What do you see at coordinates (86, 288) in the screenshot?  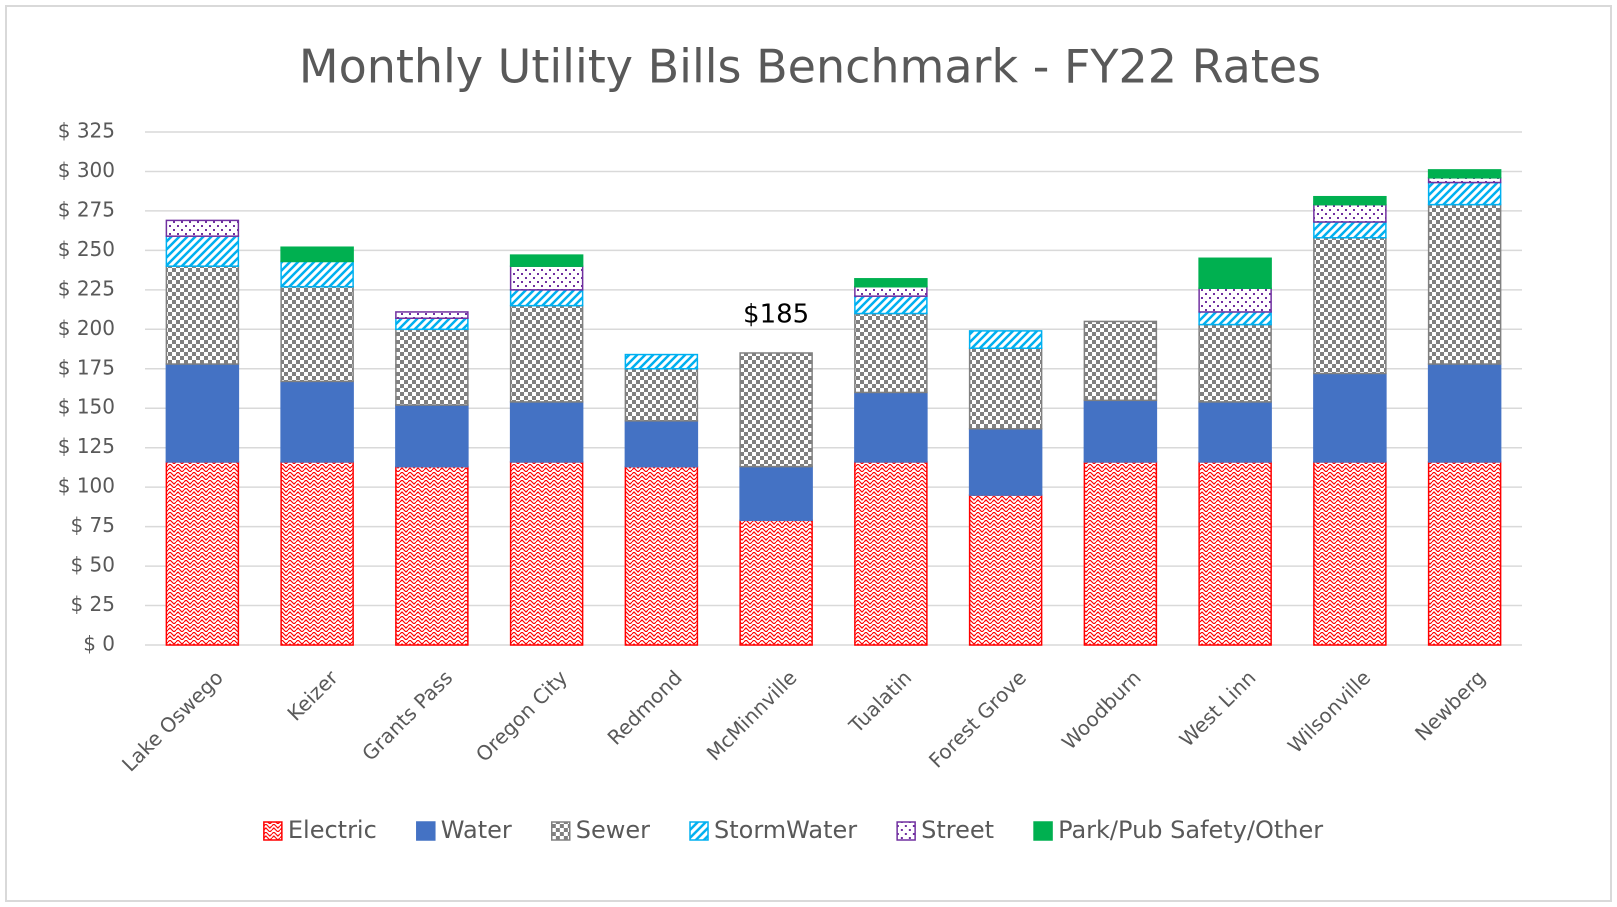 I see `y-tick-label: $ 225` at bounding box center [86, 288].